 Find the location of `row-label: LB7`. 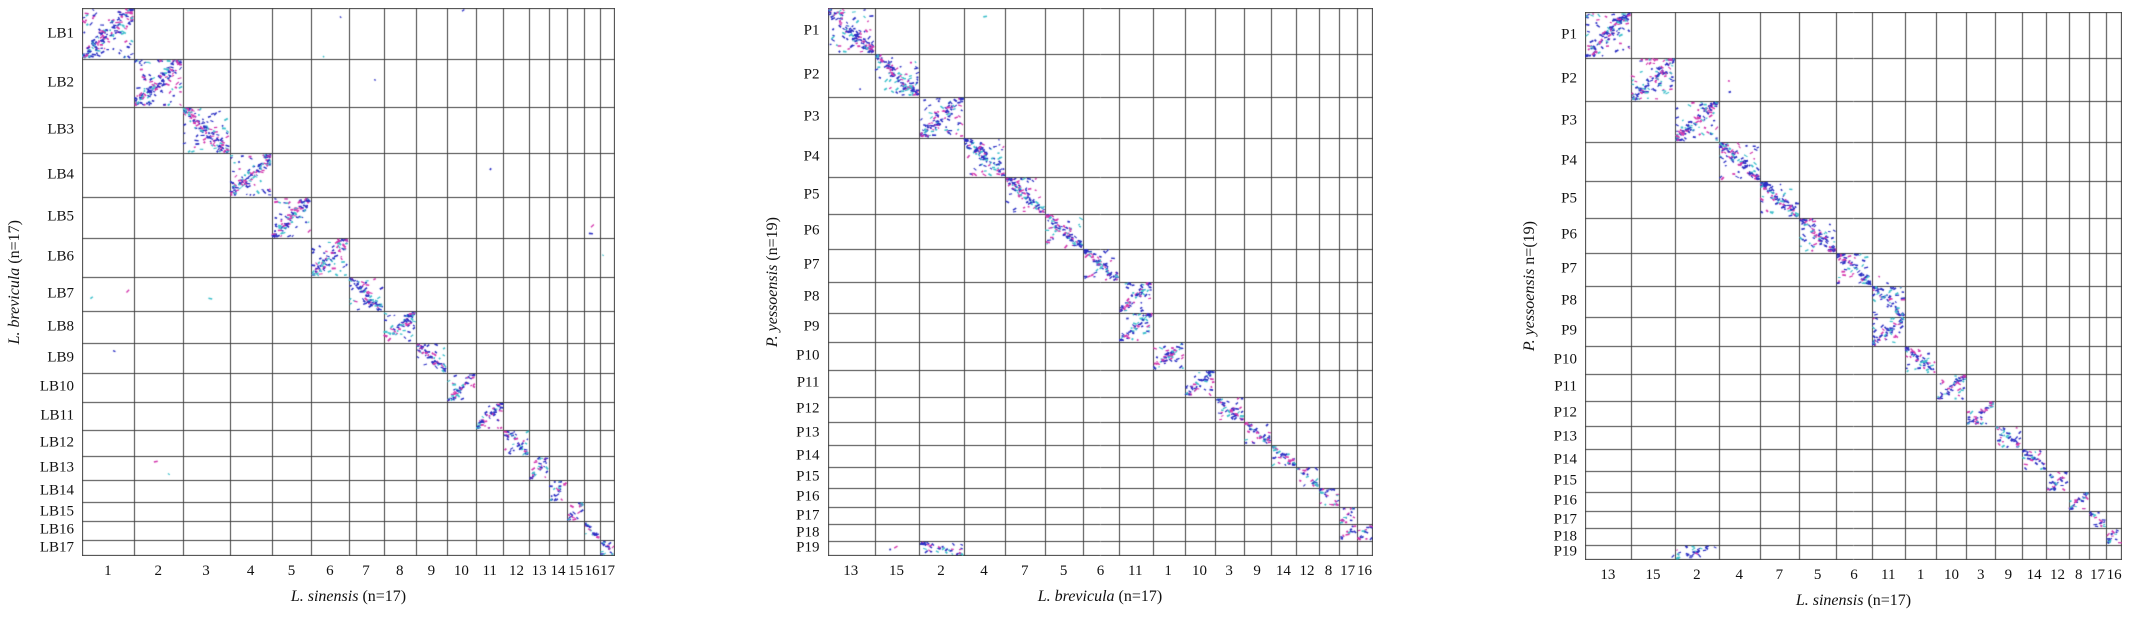

row-label: LB7 is located at coordinates (60, 293).